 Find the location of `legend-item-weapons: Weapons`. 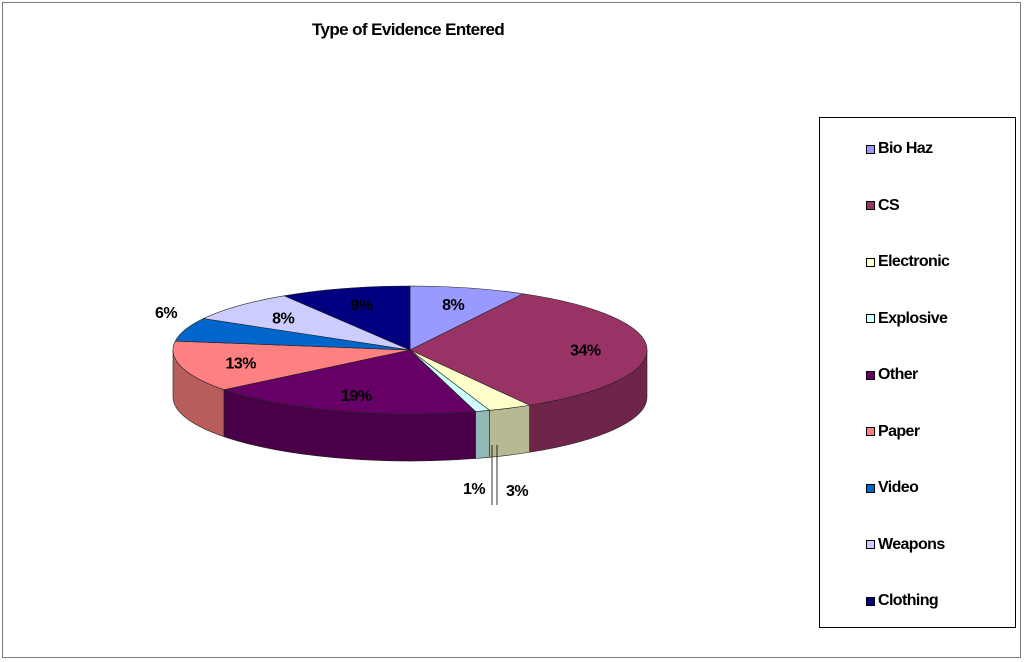

legend-item-weapons: Weapons is located at coordinates (905, 545).